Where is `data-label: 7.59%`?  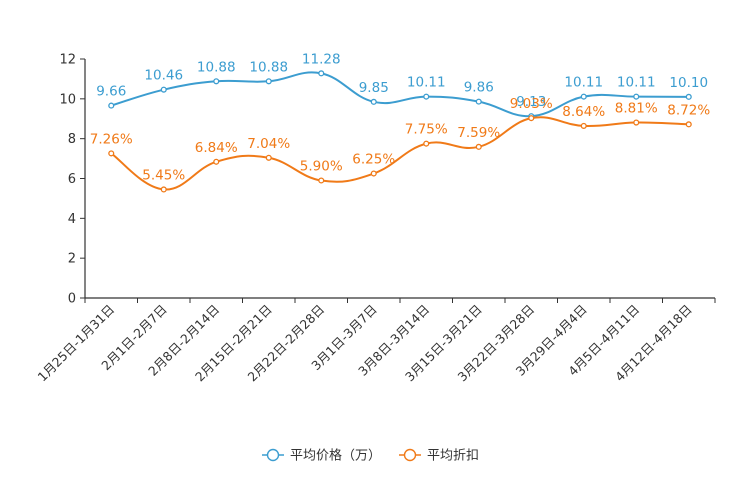
data-label: 7.59% is located at coordinates (478, 133).